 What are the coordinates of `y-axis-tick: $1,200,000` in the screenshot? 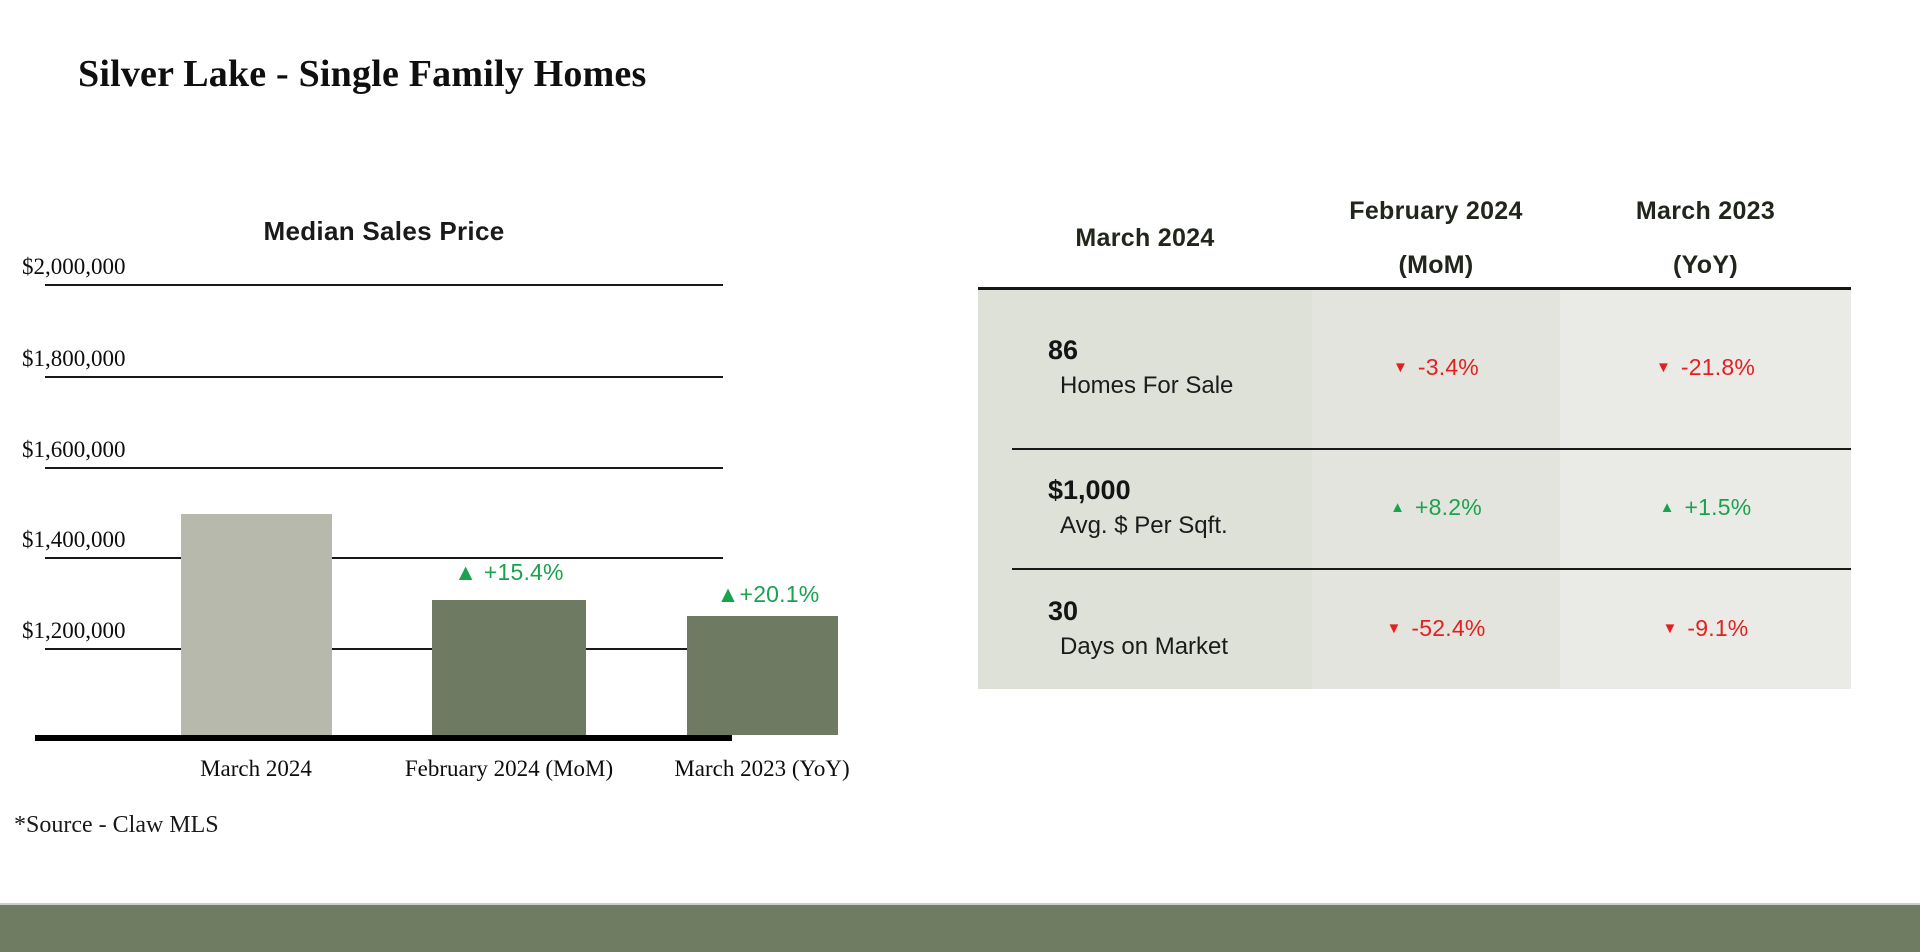 It's located at (74, 630).